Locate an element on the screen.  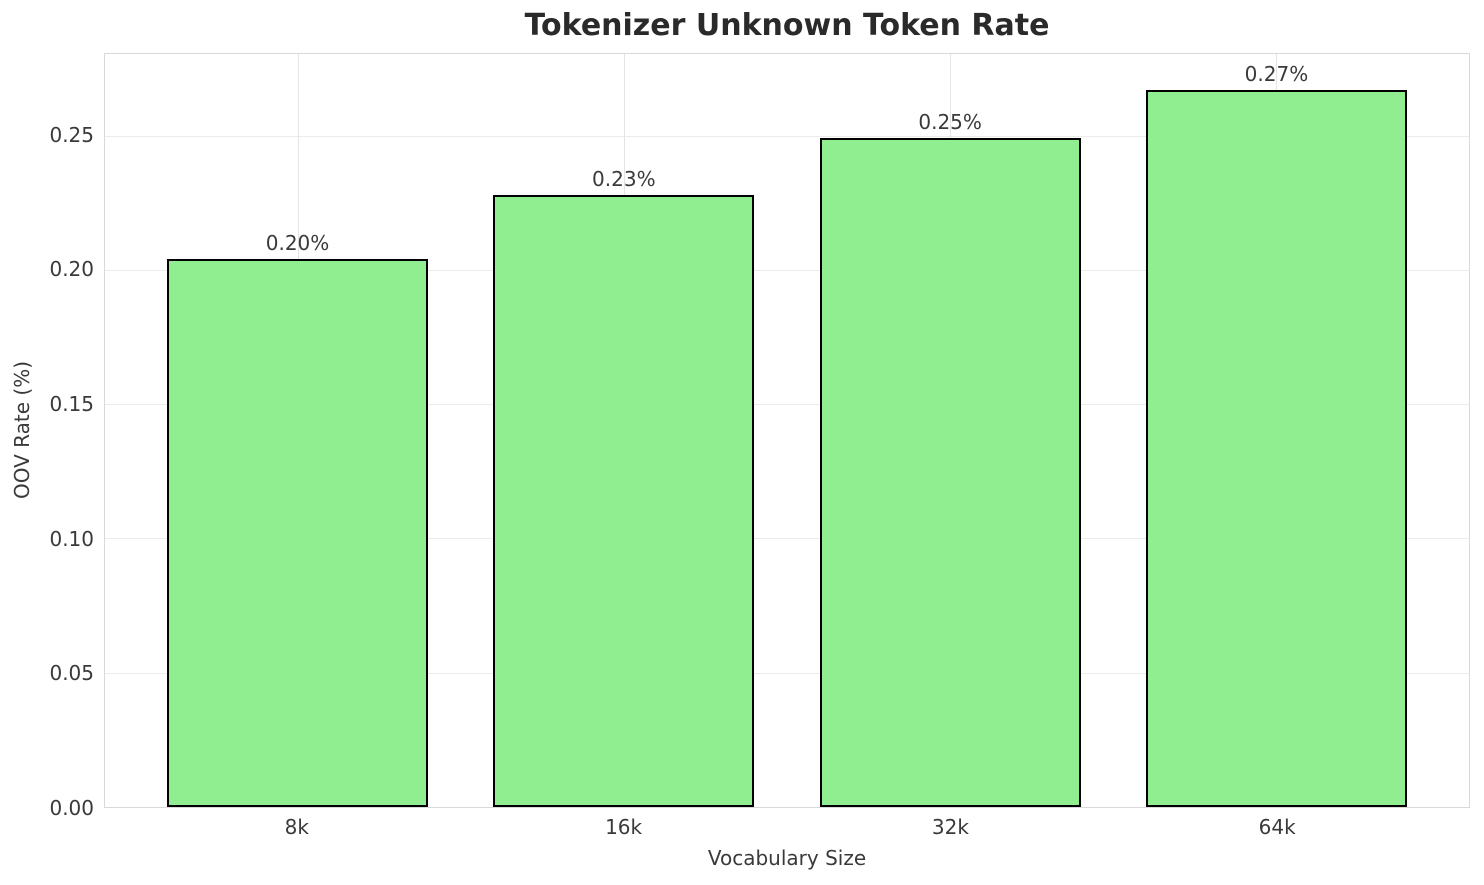
bar-value-label: 0.25% is located at coordinates (950, 122).